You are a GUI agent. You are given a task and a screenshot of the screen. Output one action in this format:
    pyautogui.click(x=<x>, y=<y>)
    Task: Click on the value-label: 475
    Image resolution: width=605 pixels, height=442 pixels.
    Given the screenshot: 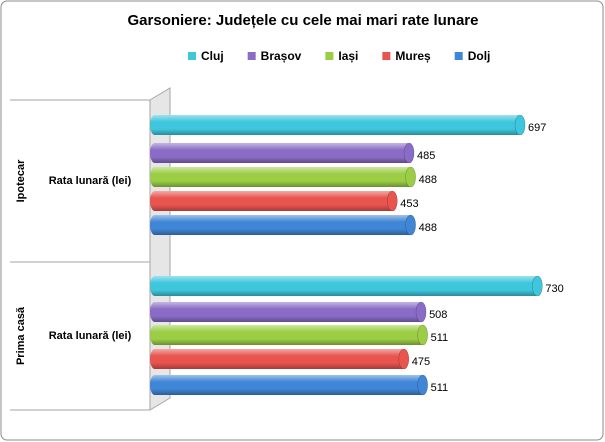 What is the action you would take?
    pyautogui.click(x=421, y=362)
    